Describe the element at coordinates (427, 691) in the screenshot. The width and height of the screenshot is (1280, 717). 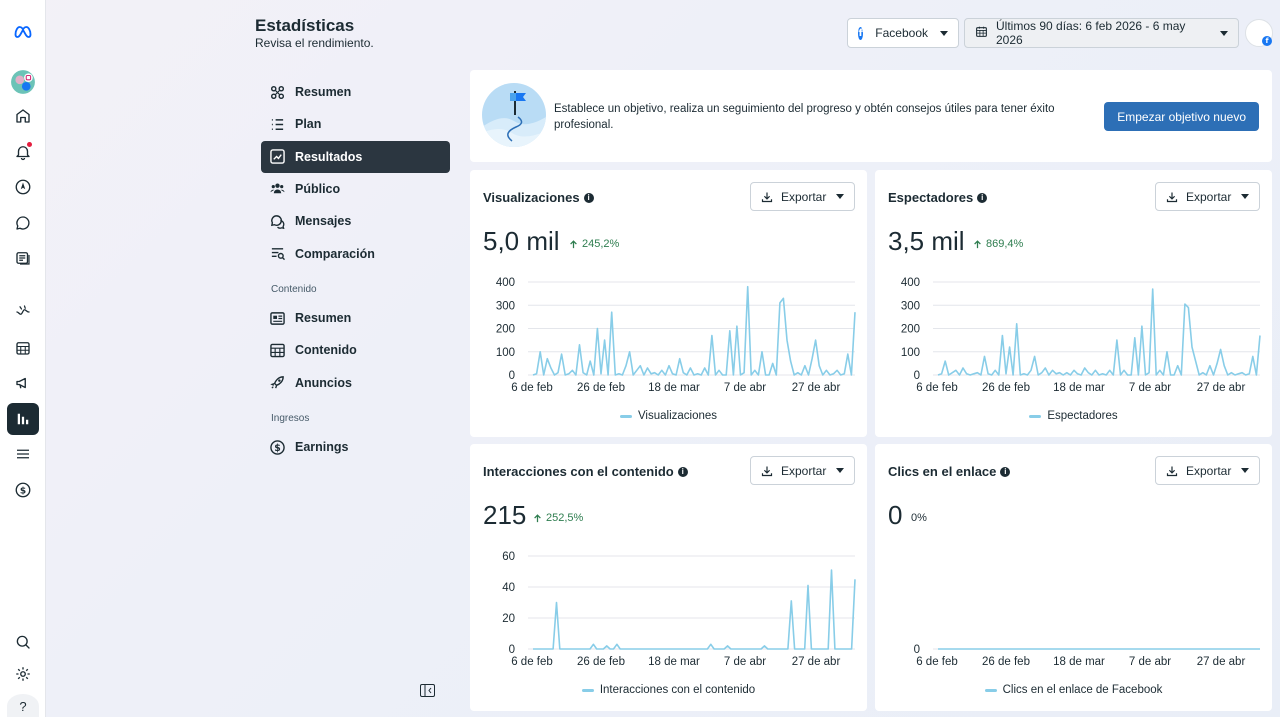
I see `collapse-sidebar-icon` at that location.